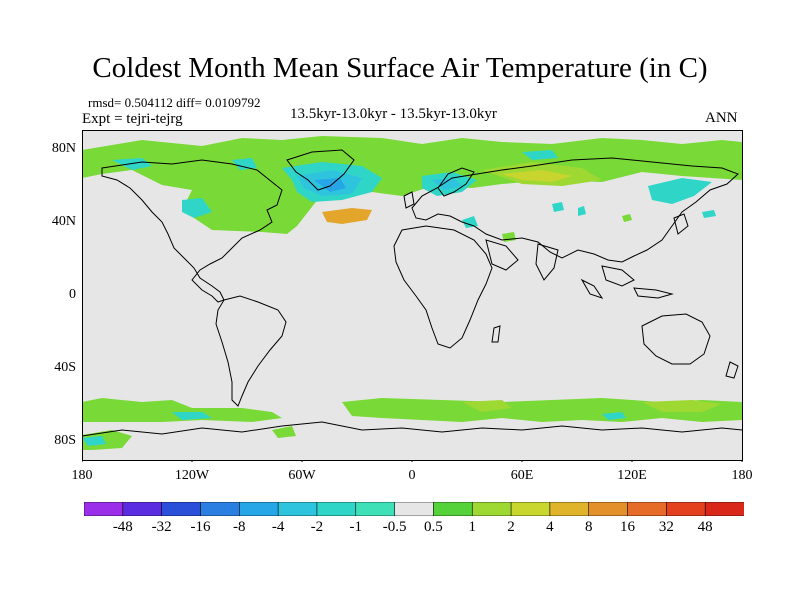 The width and height of the screenshot is (800, 600). I want to click on axis-ticks, so click(412, 461).